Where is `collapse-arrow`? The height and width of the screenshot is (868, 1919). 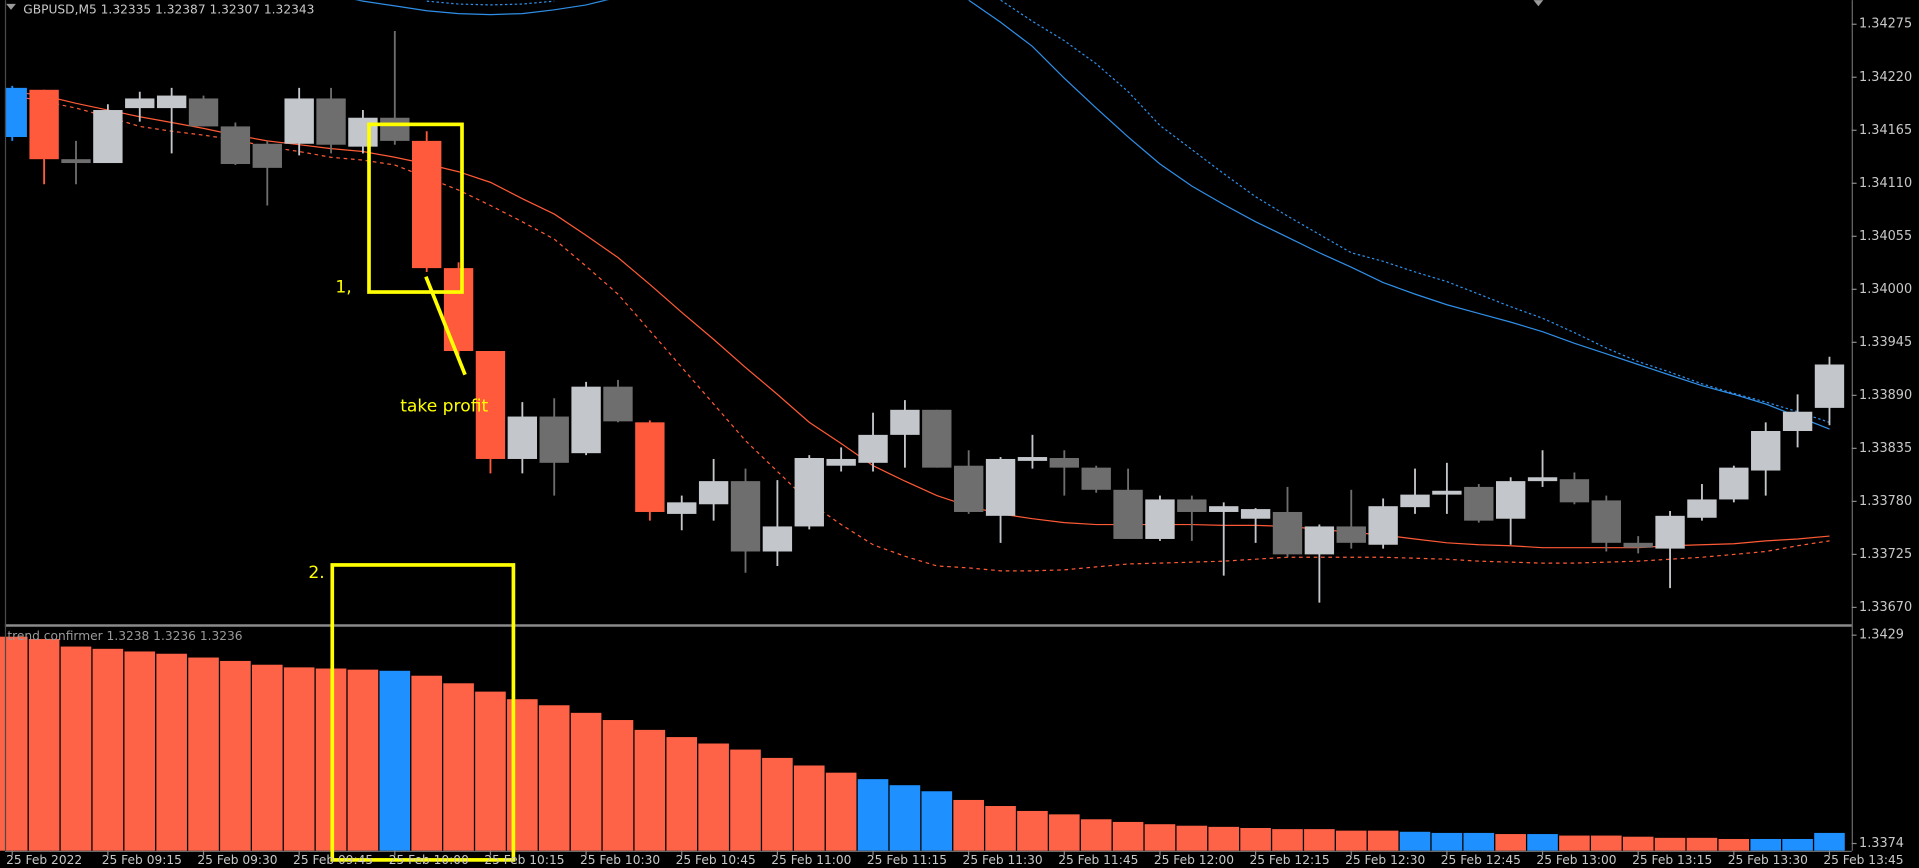
collapse-arrow is located at coordinates (11, 6).